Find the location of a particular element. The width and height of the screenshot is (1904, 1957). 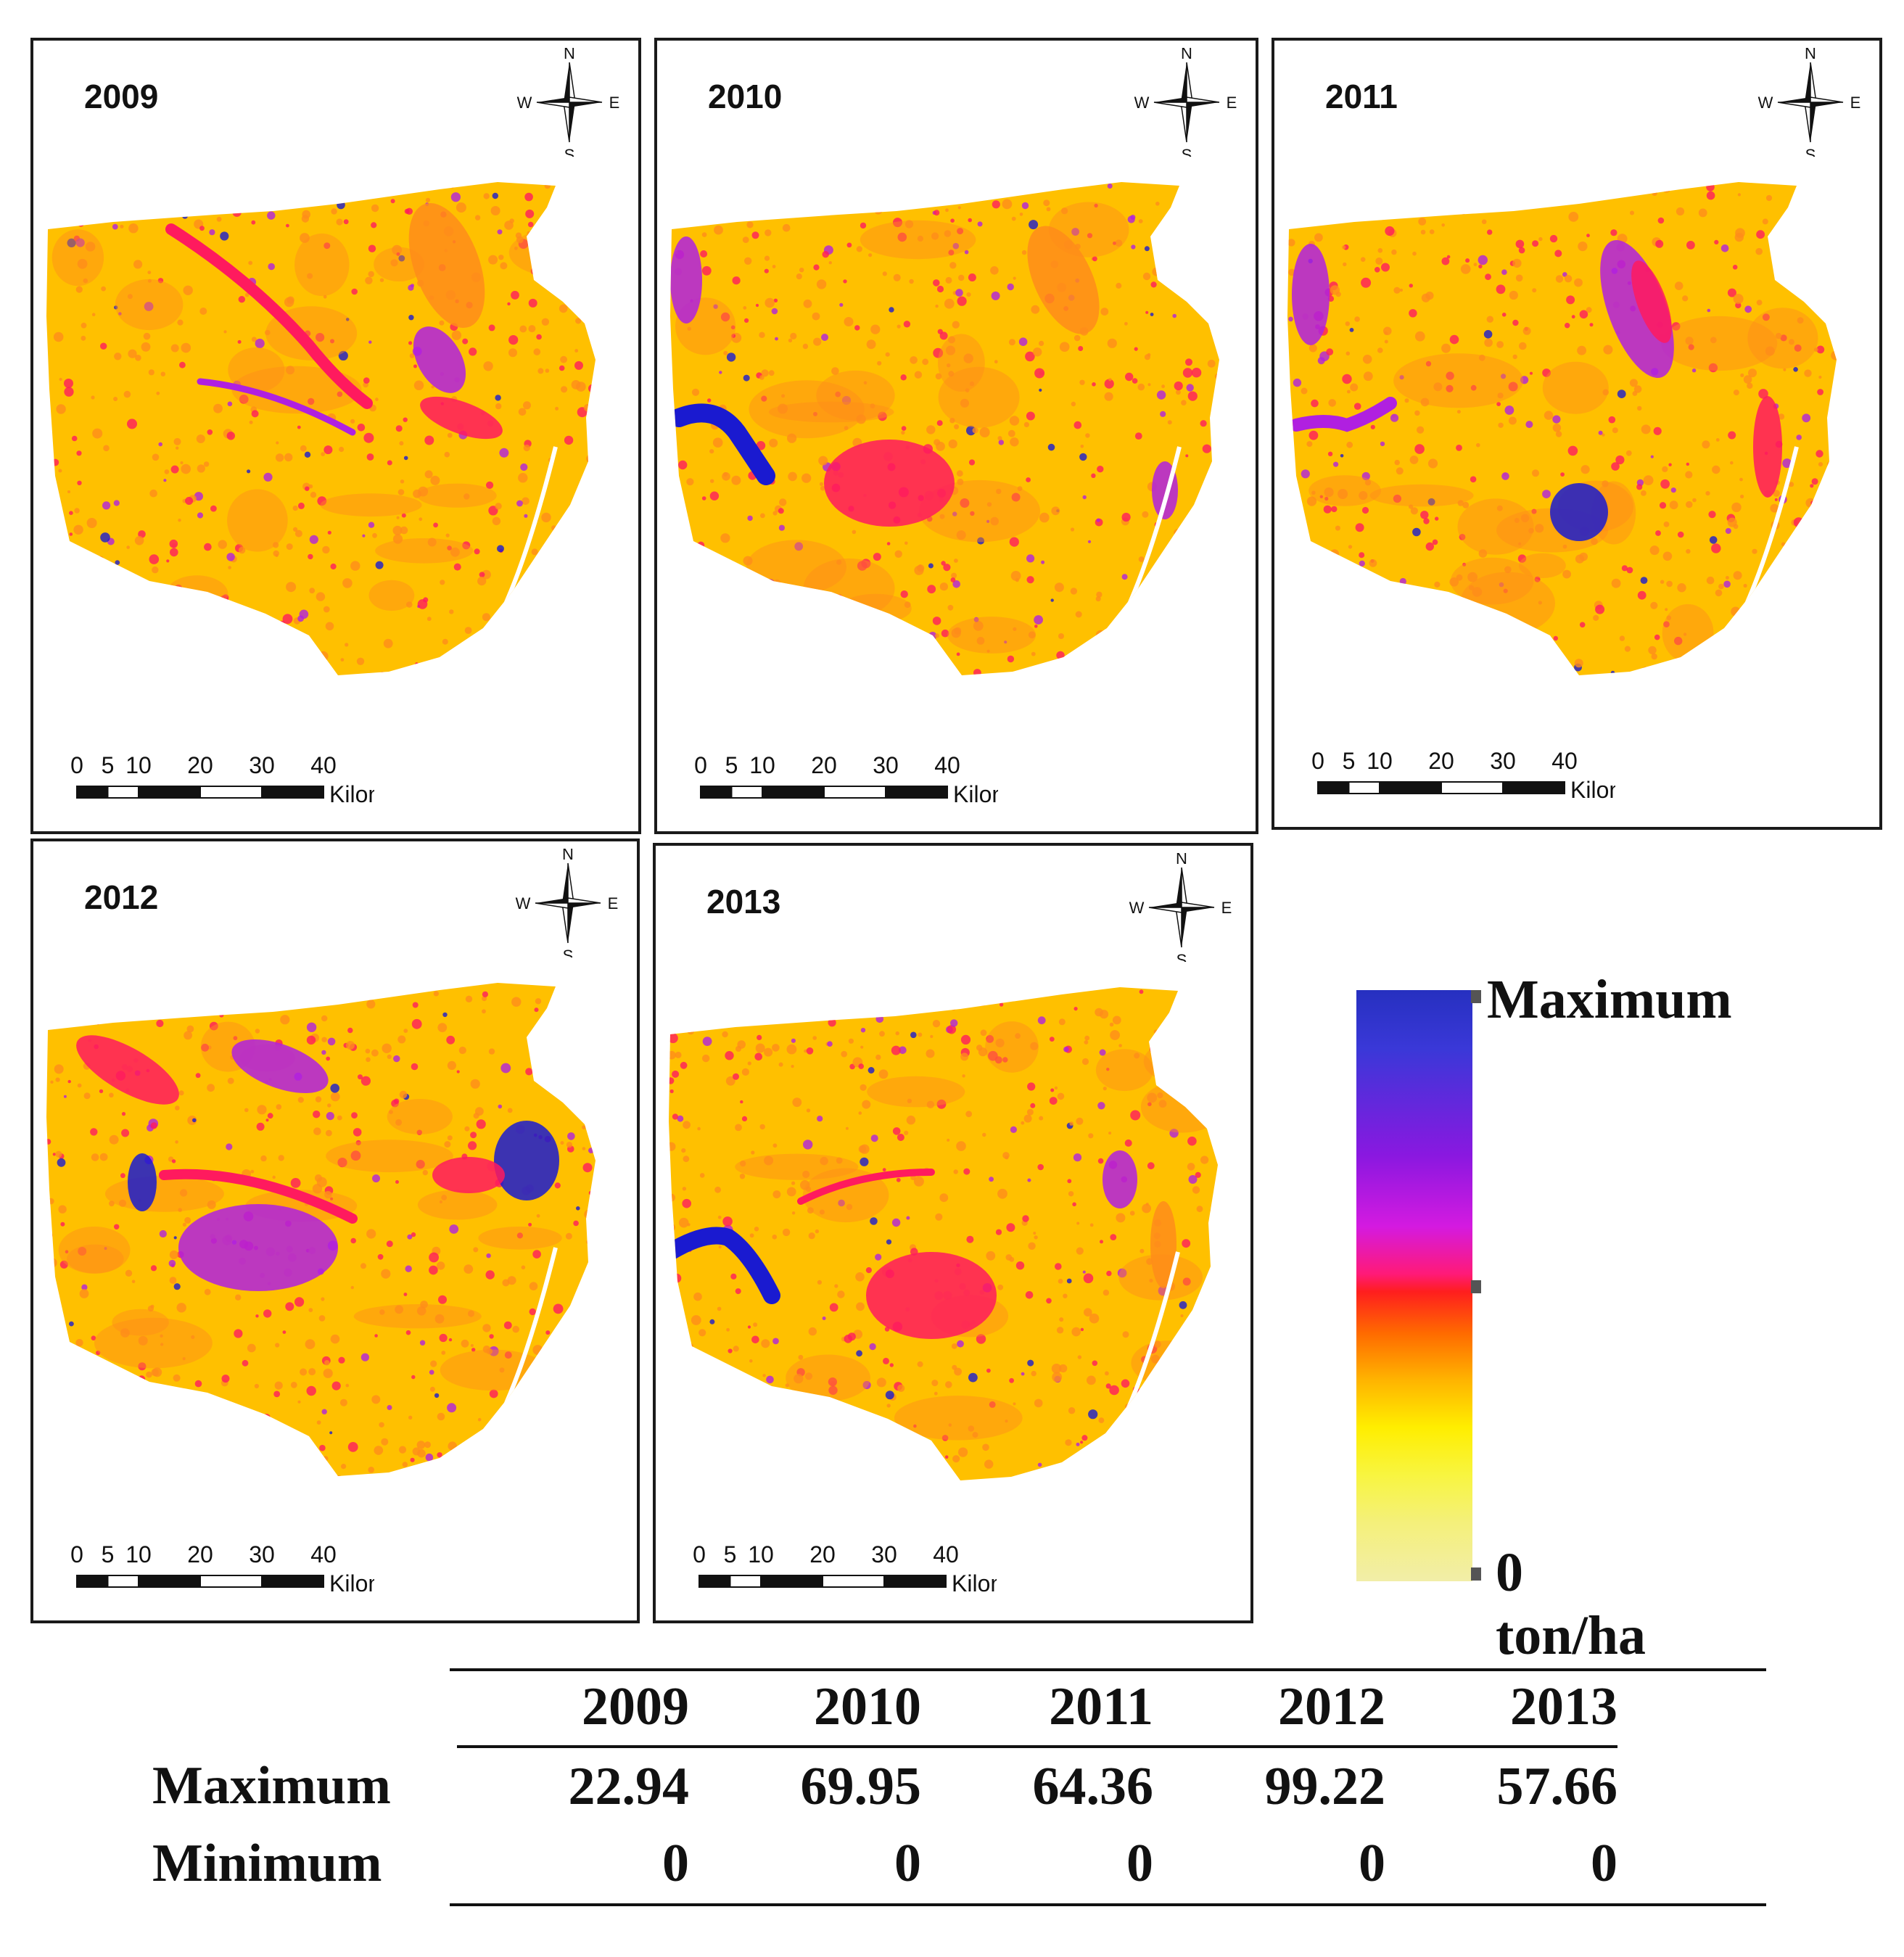

table-cell: 0 is located at coordinates (675, 1863).